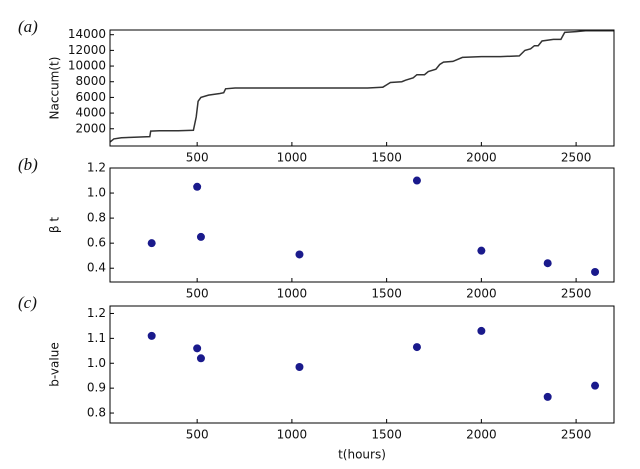 The width and height of the screenshot is (640, 469). I want to click on y-tick-label: 10000, so click(87, 66).